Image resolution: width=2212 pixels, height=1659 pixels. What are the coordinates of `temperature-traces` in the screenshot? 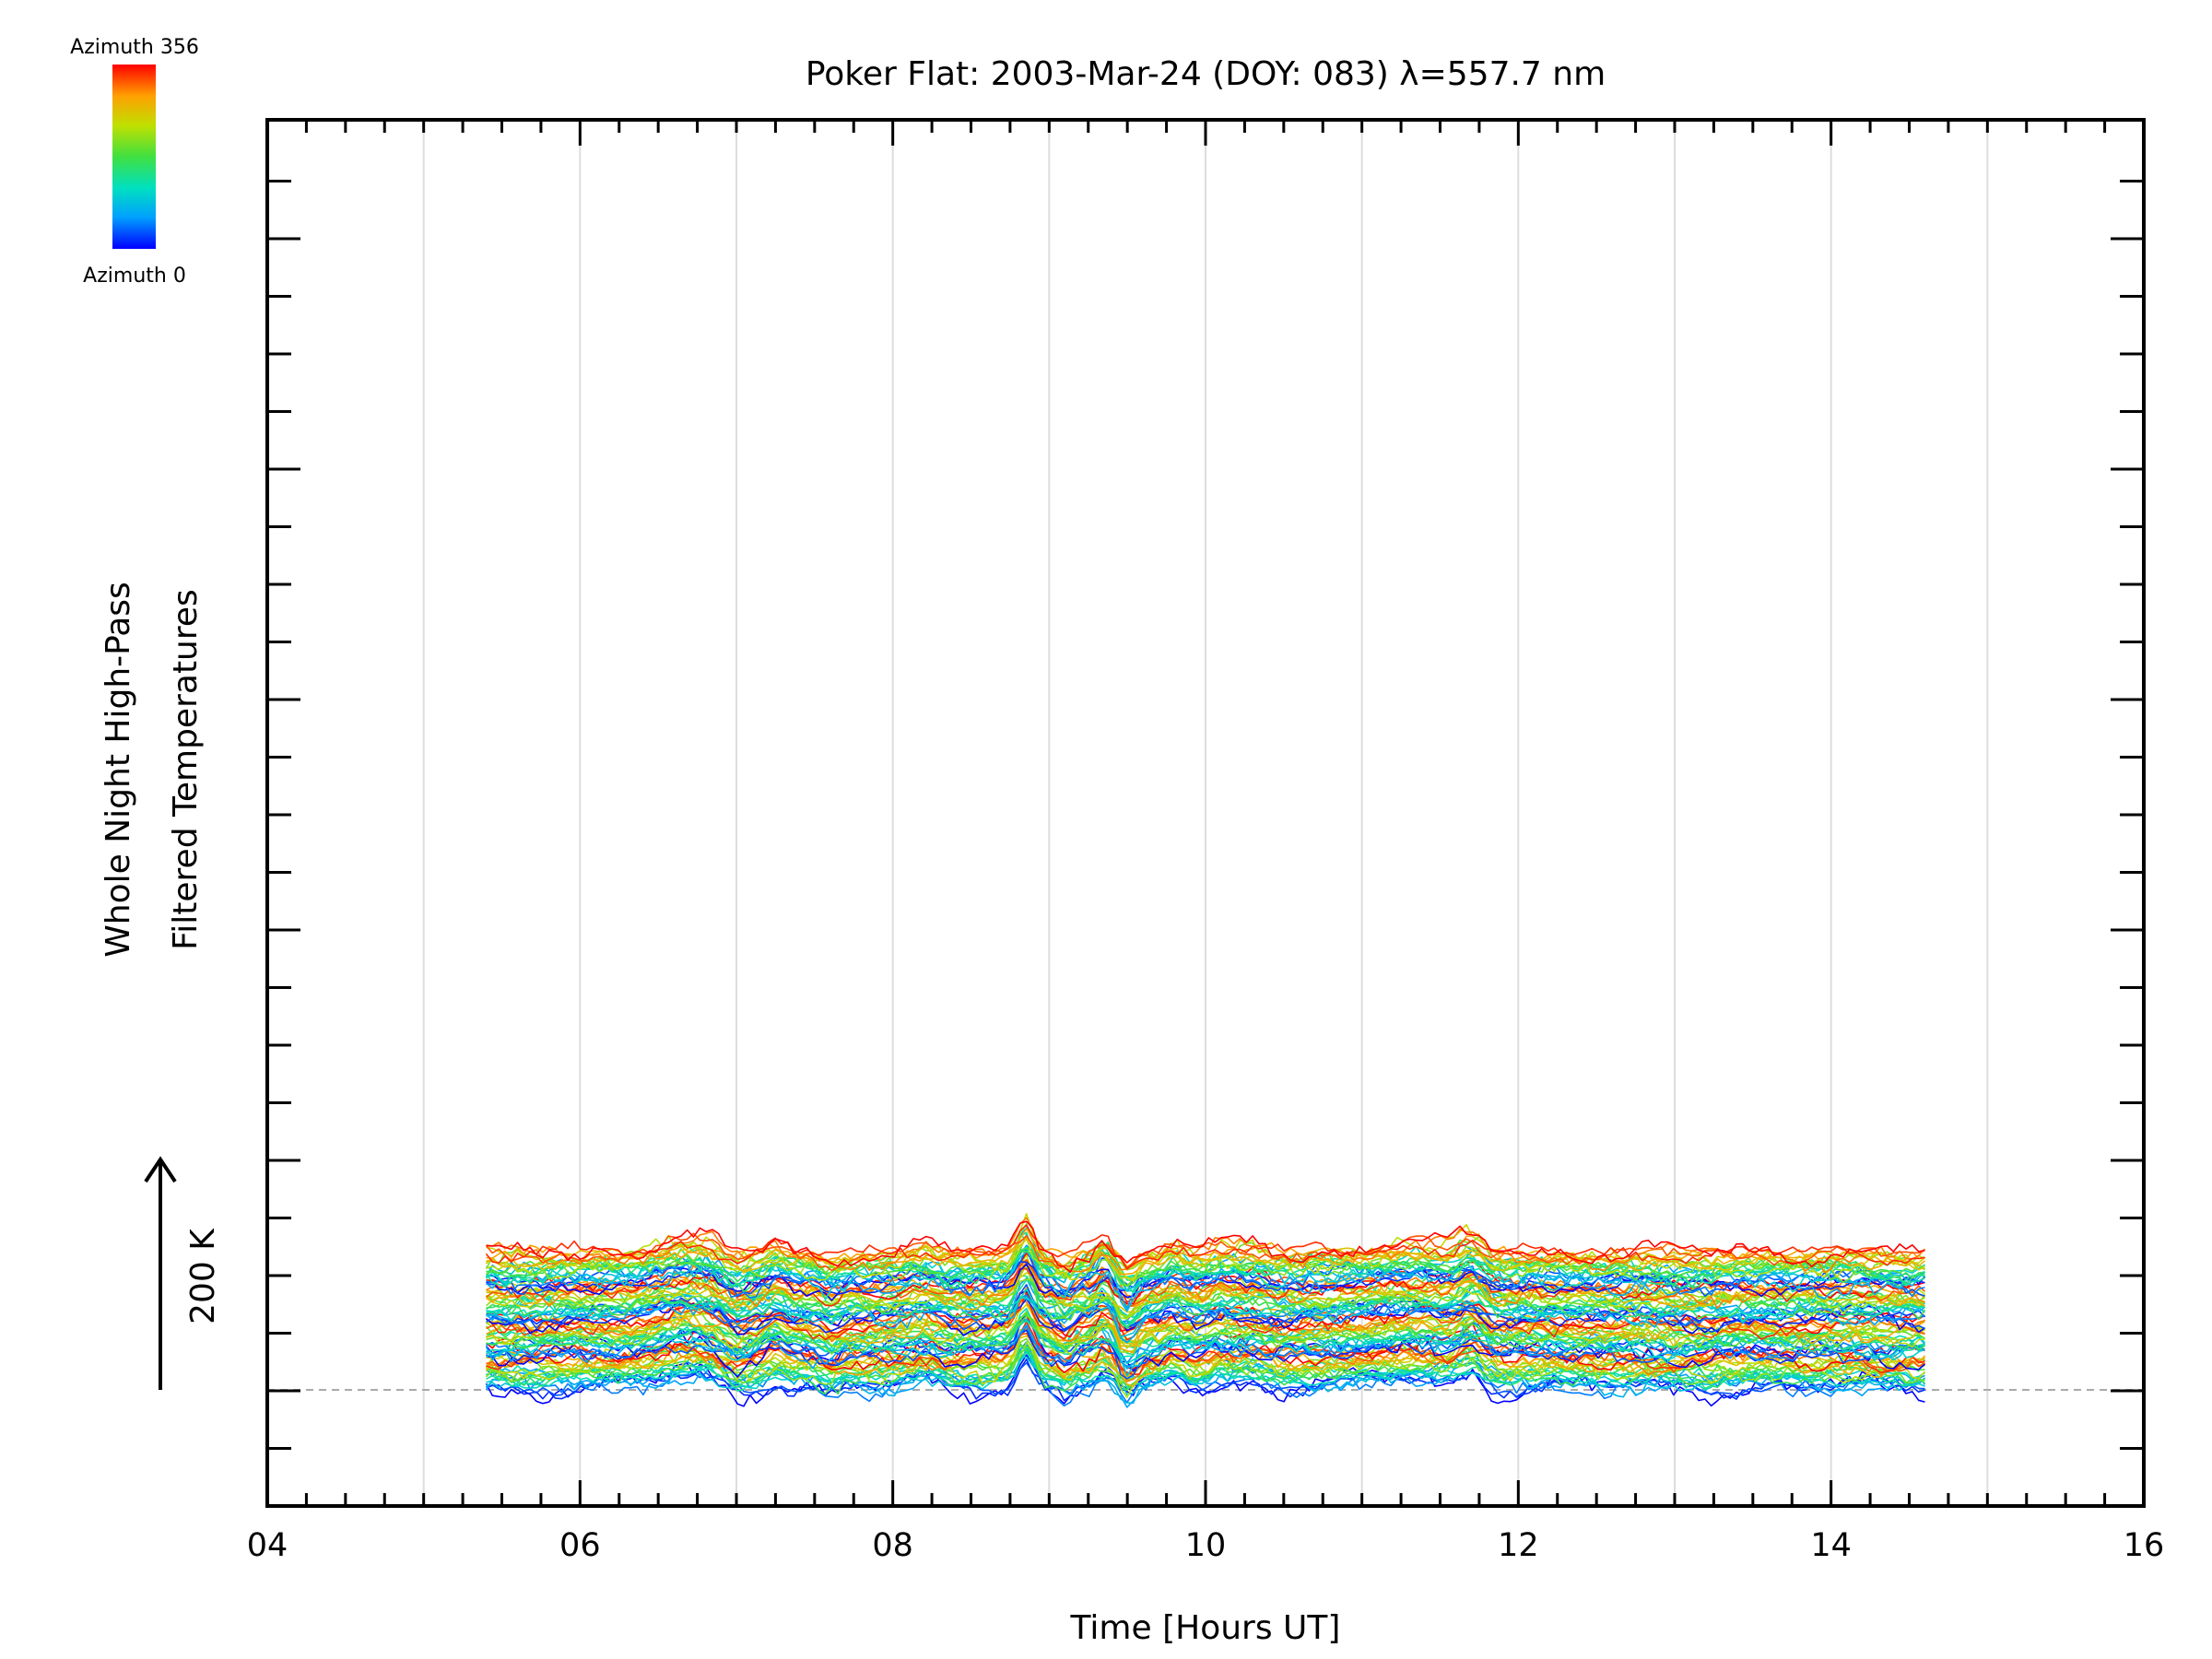 It's located at (1205, 1310).